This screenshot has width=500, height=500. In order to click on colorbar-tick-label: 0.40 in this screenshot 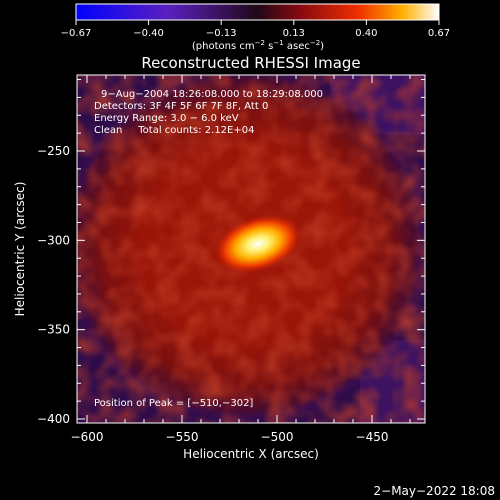, I will do `click(366, 33)`.